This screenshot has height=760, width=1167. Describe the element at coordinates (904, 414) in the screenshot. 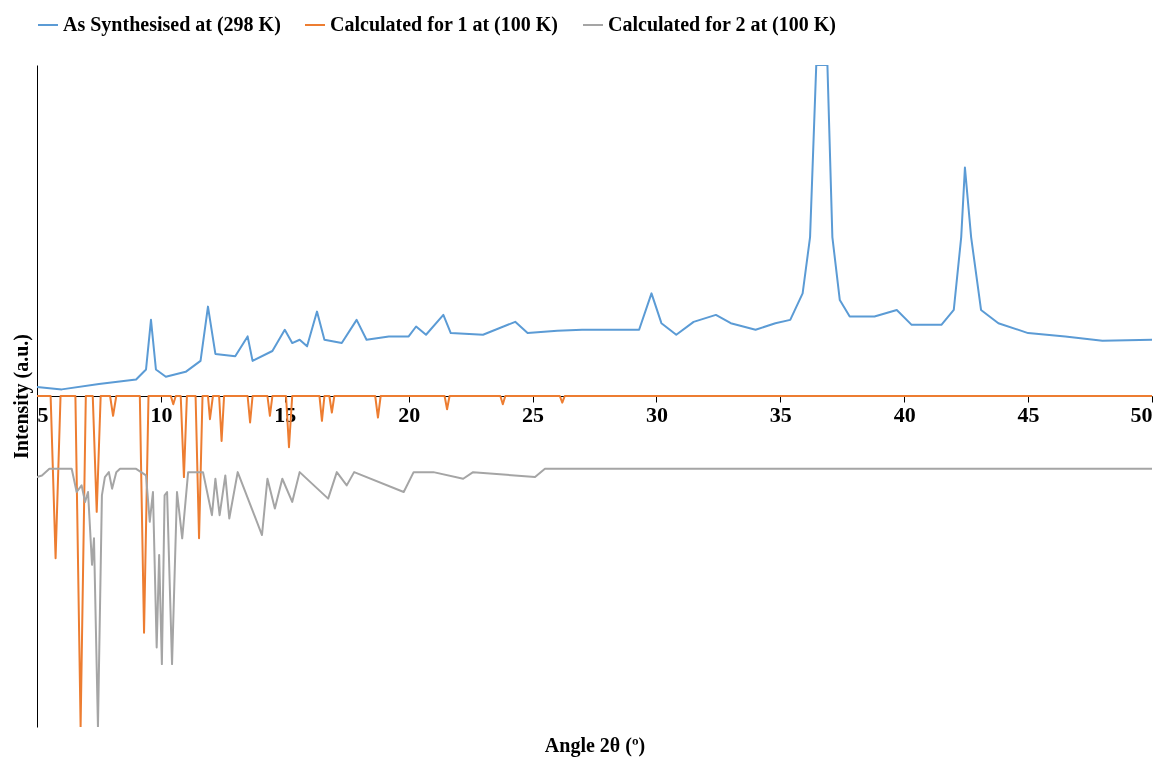

I see `x-tick-label: 40` at that location.